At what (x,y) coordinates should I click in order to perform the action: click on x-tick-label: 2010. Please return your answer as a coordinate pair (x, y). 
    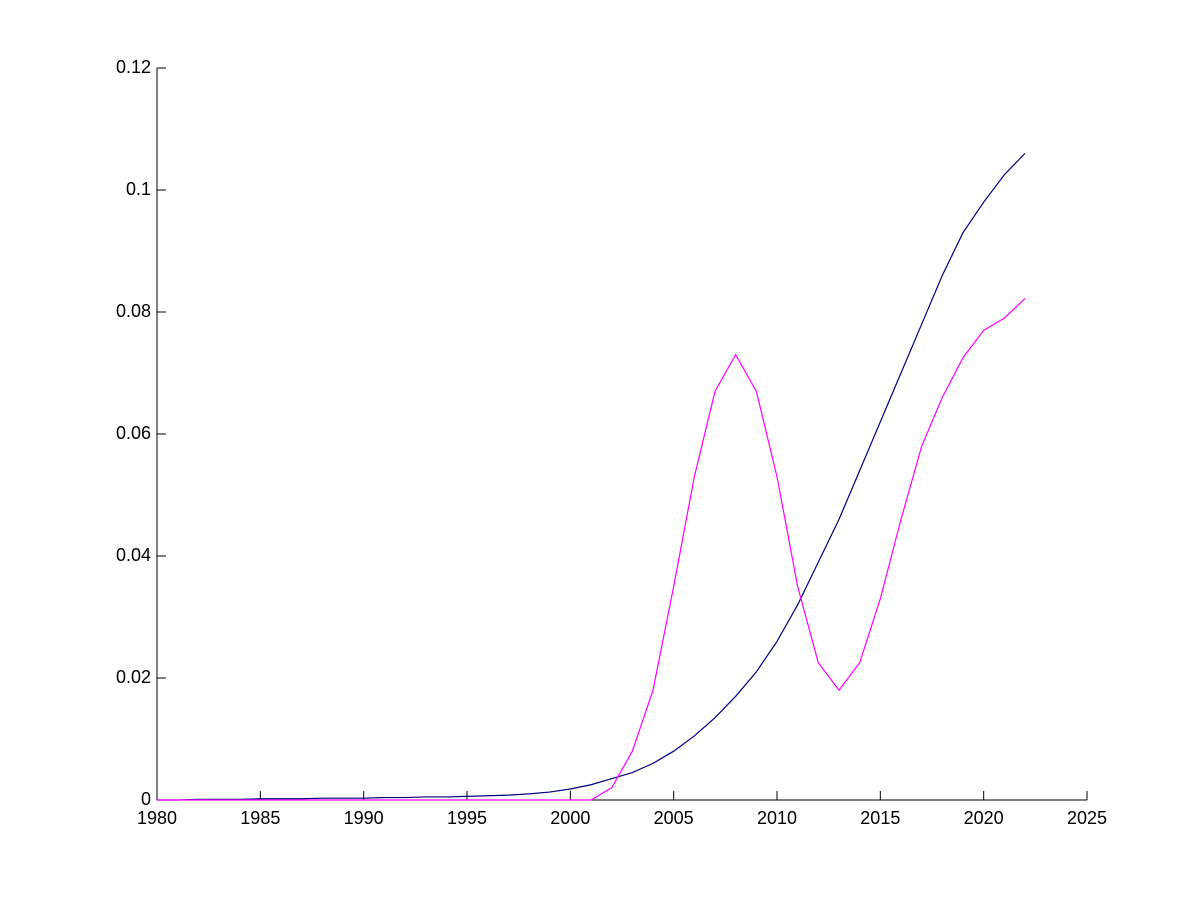
    Looking at the image, I should click on (777, 818).